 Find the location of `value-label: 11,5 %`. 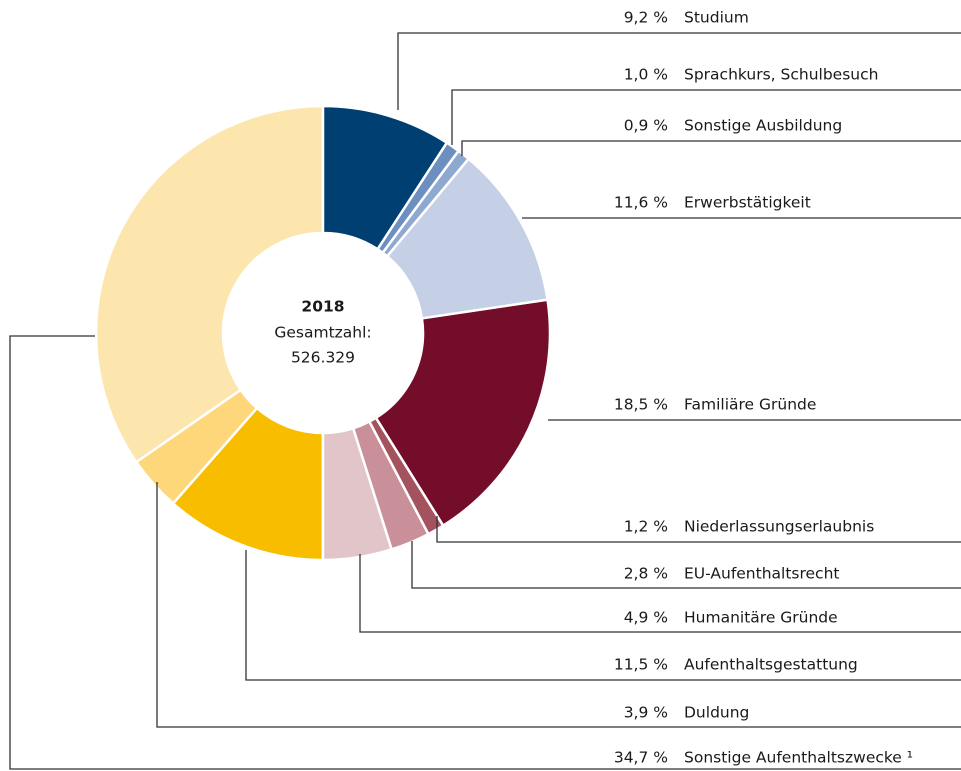

value-label: 11,5 % is located at coordinates (641, 665).